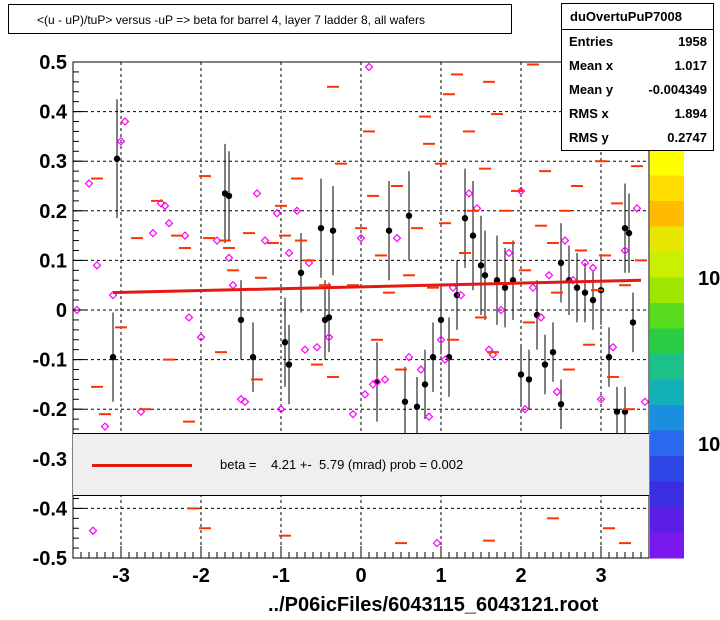 The width and height of the screenshot is (720, 620). Describe the element at coordinates (677, 89) in the screenshot. I see `stats-value: -0.004349` at that location.